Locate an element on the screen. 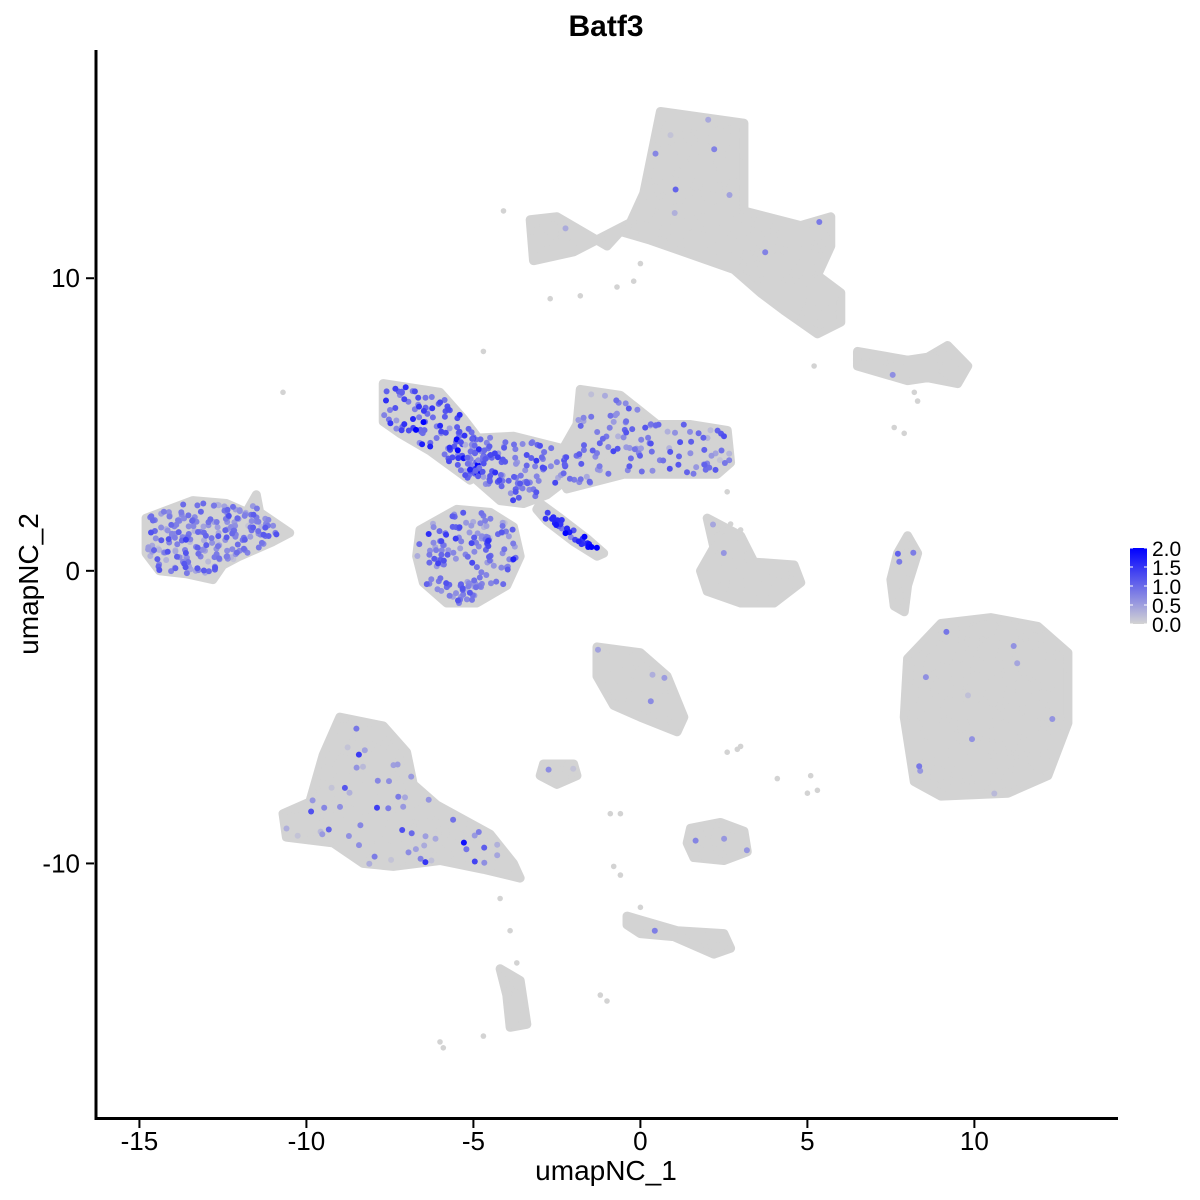 This screenshot has height=1200, width=1200. y-axis-label: umapNC_2 is located at coordinates (28, 584).